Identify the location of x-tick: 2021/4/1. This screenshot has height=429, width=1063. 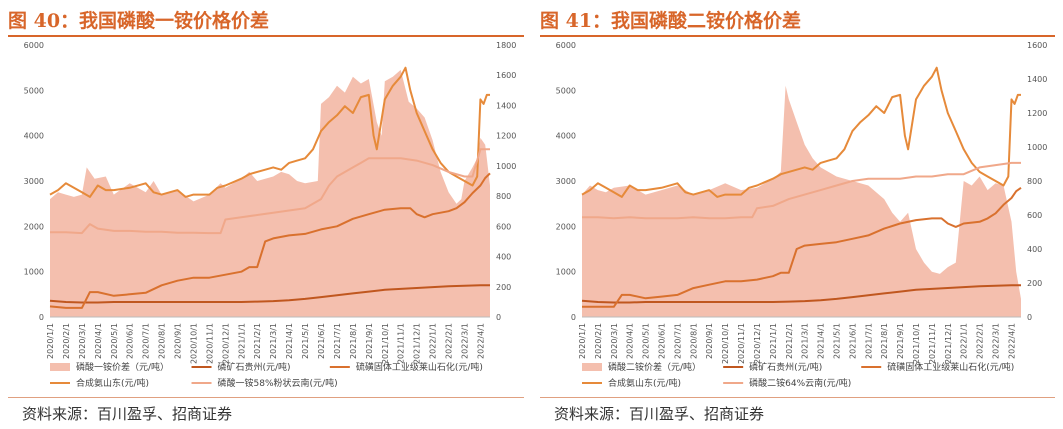
(821, 341).